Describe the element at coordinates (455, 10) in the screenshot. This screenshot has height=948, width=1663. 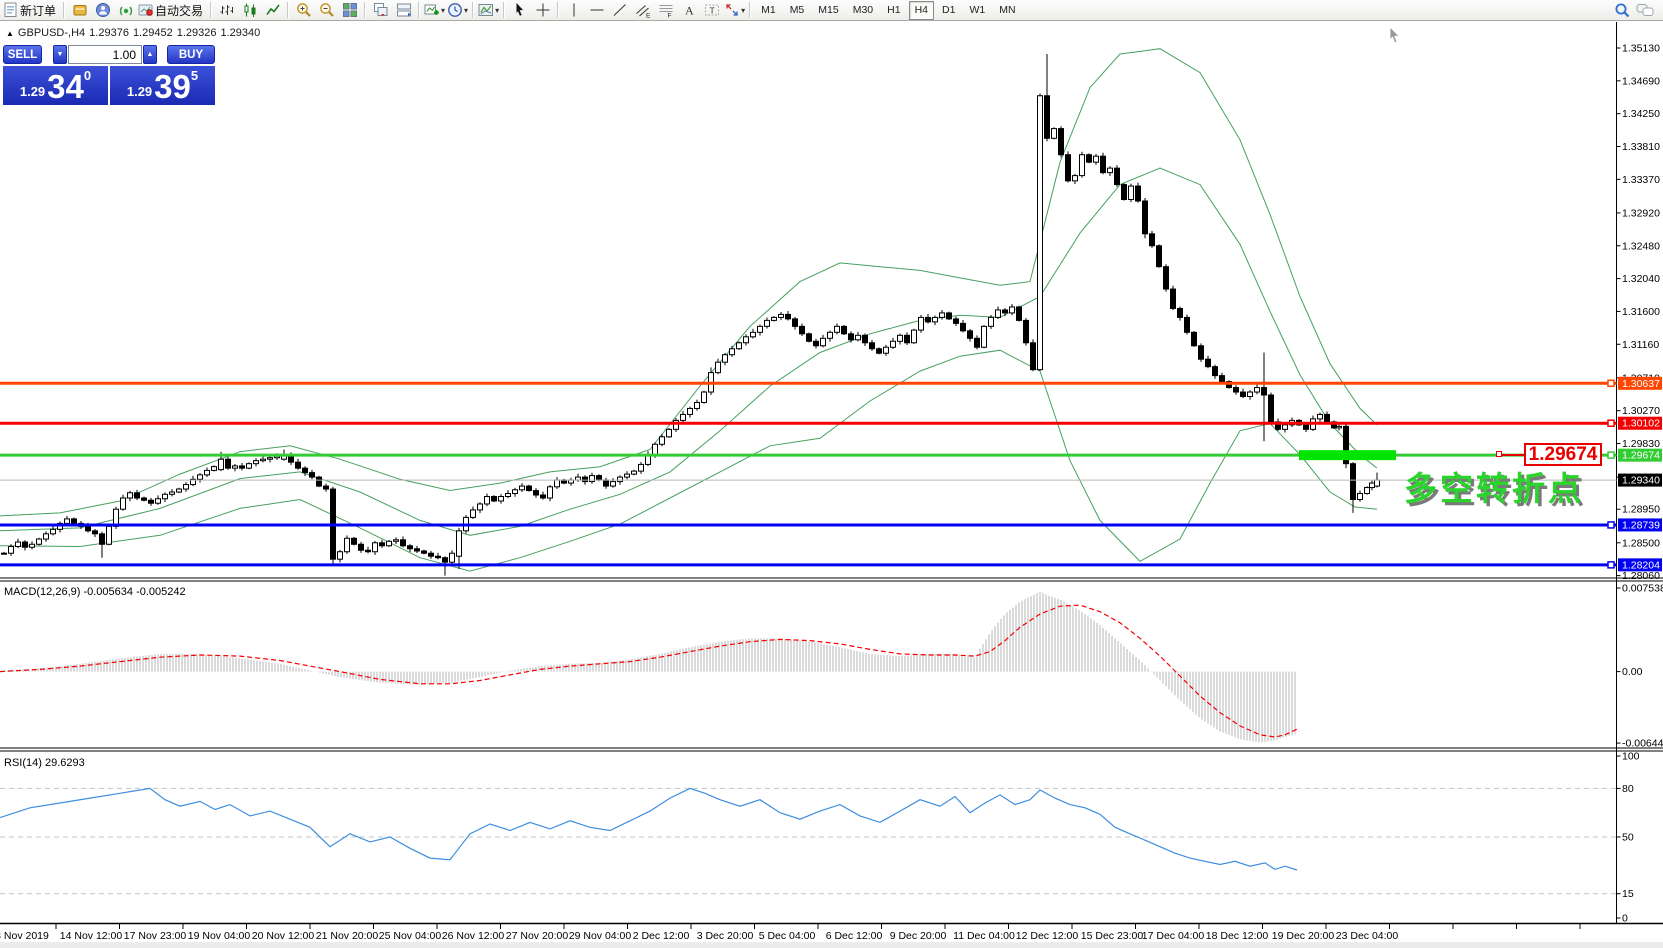
I see `clock-icon` at that location.